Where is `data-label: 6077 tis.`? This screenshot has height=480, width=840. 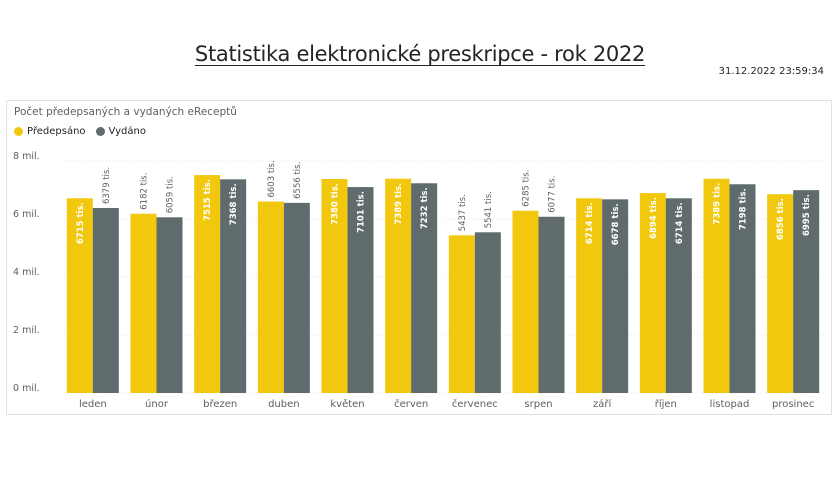 data-label: 6077 tis. is located at coordinates (553, 194).